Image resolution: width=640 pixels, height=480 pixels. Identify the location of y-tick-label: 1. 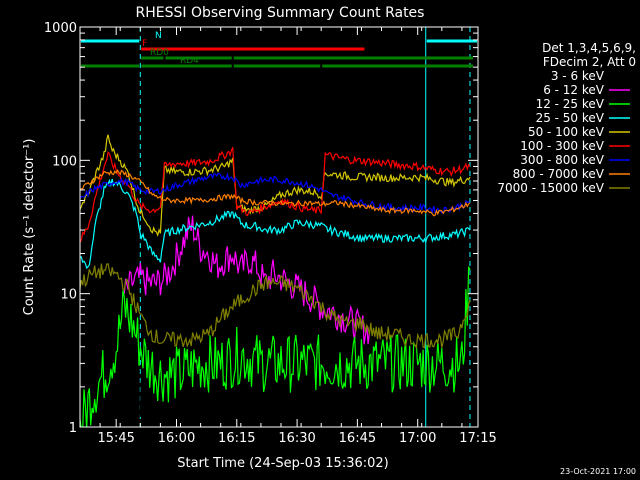
(73, 428).